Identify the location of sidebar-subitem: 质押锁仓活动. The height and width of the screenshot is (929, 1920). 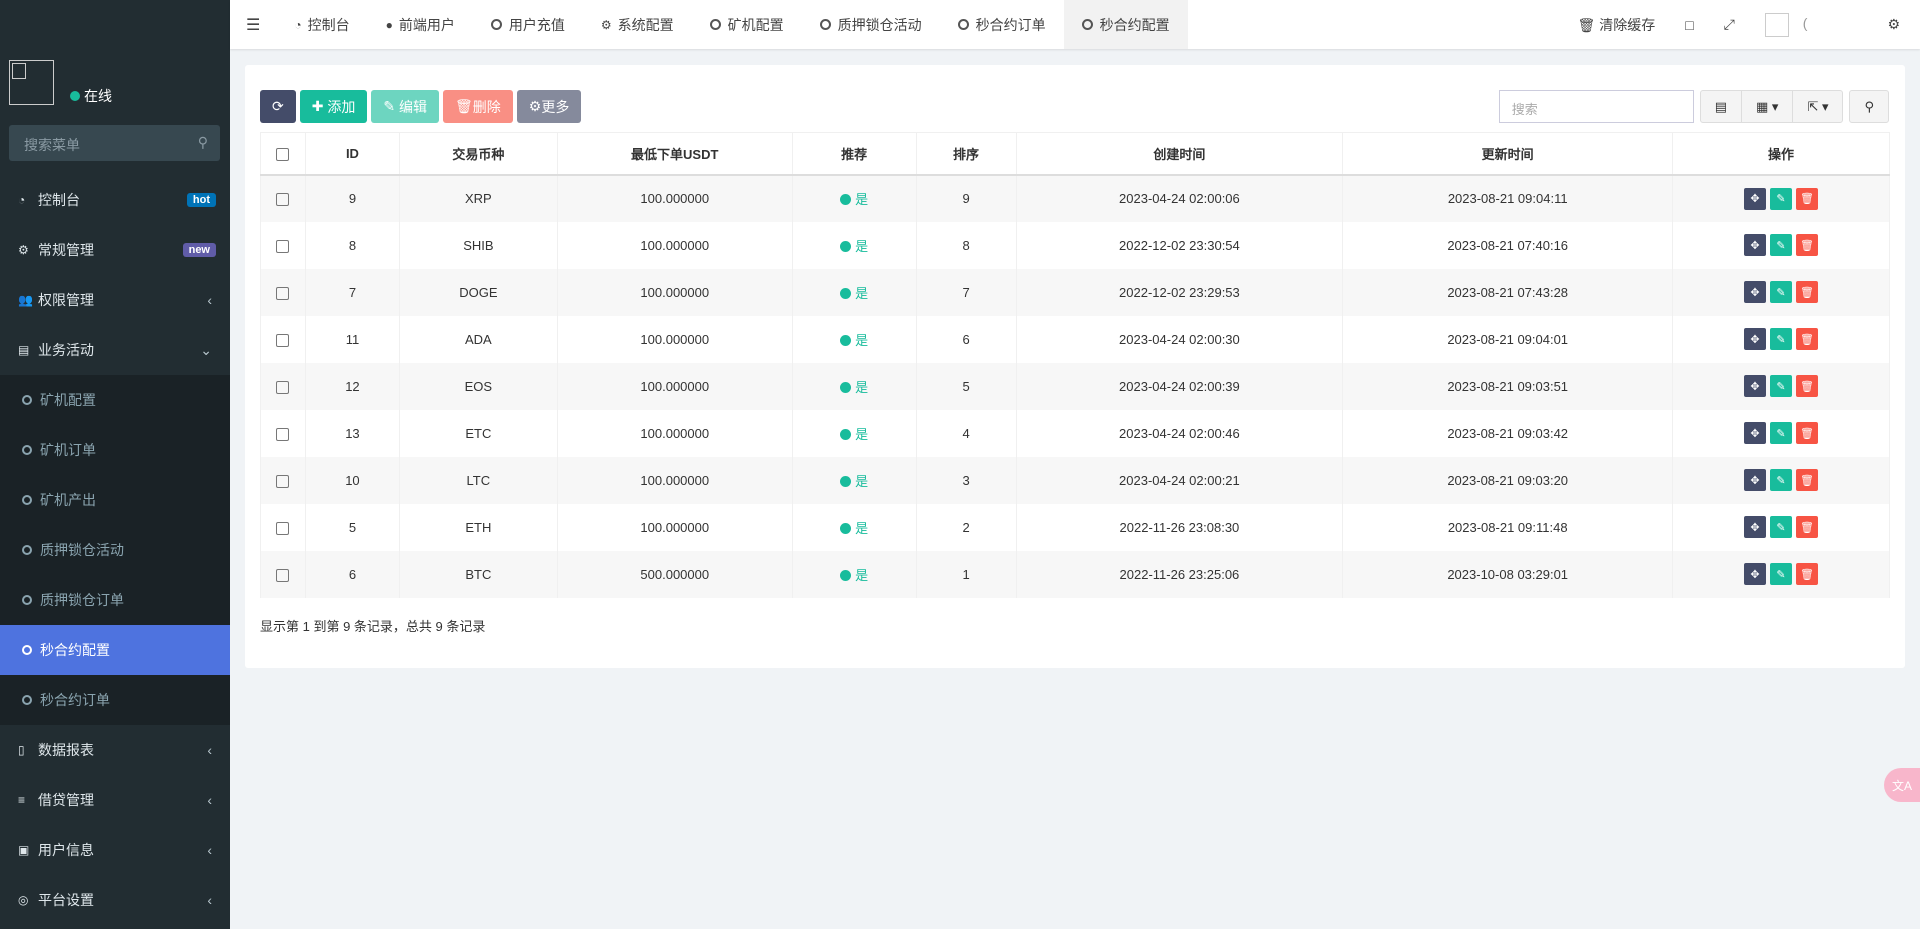
(115, 550).